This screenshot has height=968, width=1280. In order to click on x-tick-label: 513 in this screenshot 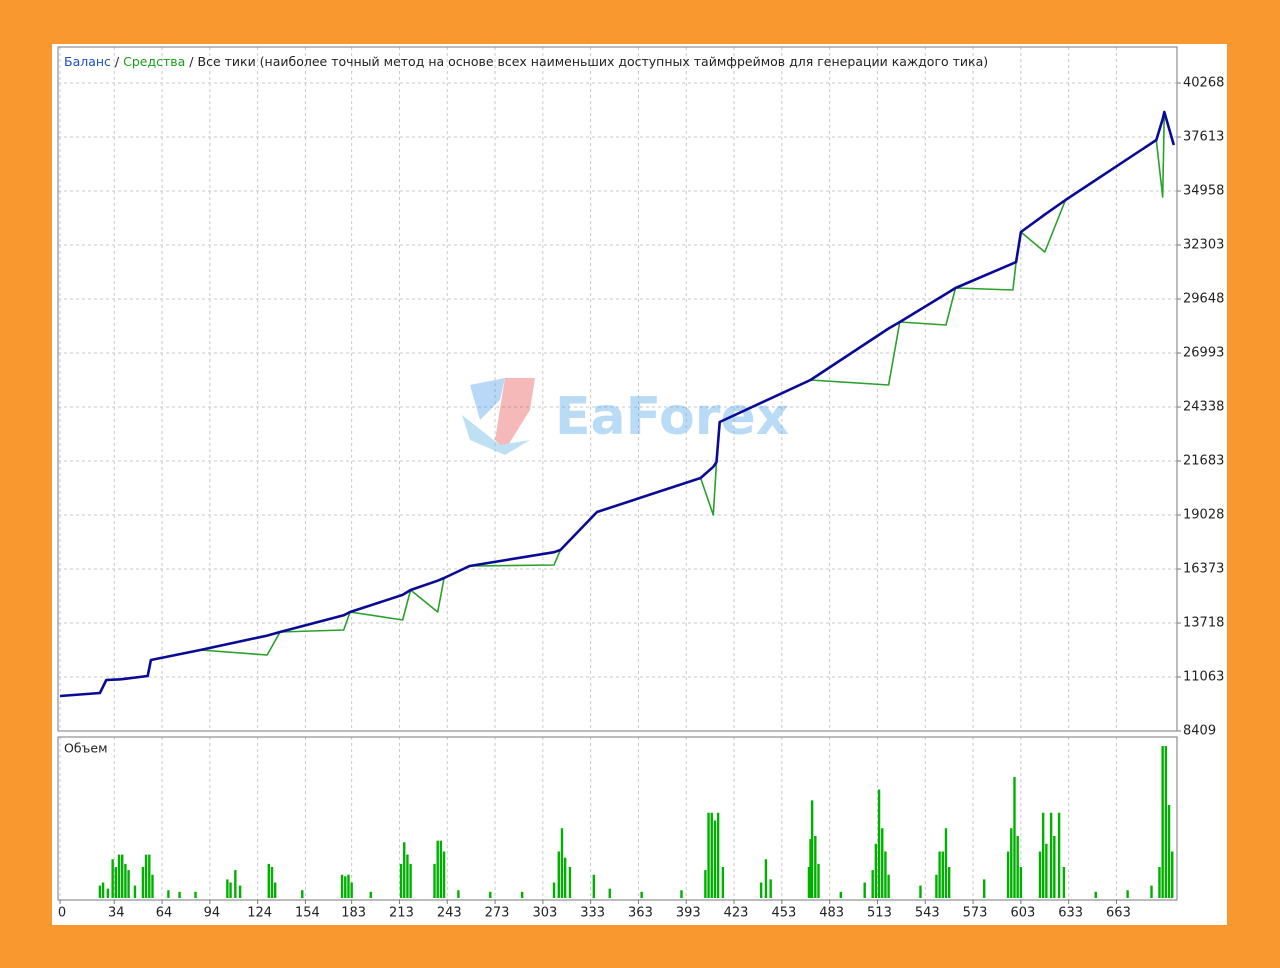, I will do `click(879, 913)`.